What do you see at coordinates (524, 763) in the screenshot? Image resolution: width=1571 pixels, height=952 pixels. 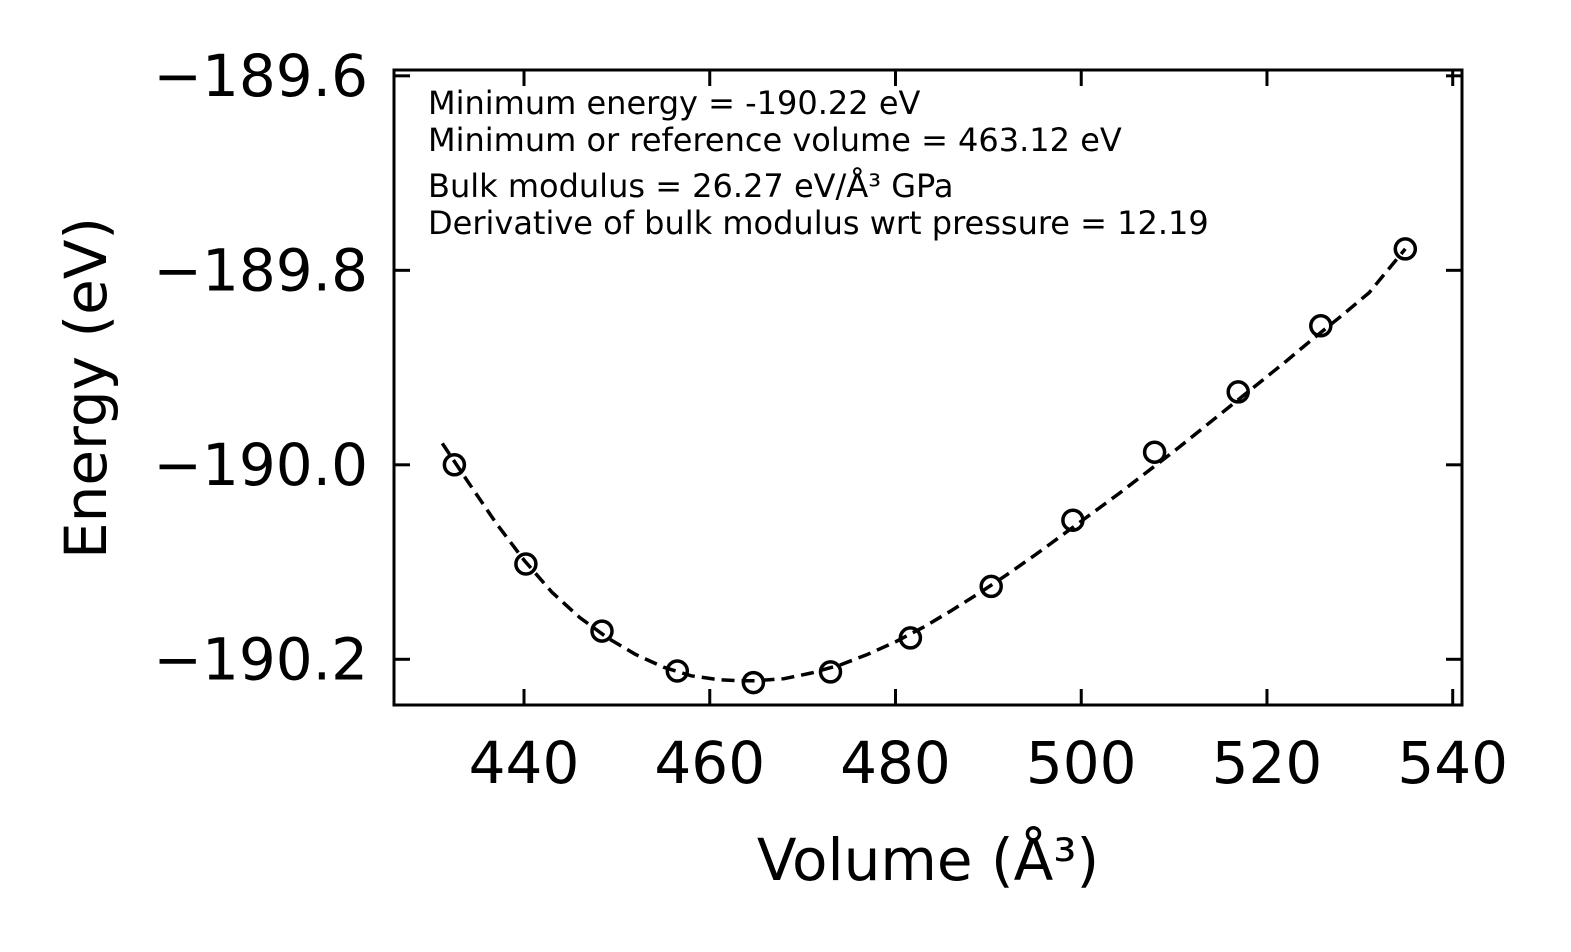 I see `x-tick-label: 440` at bounding box center [524, 763].